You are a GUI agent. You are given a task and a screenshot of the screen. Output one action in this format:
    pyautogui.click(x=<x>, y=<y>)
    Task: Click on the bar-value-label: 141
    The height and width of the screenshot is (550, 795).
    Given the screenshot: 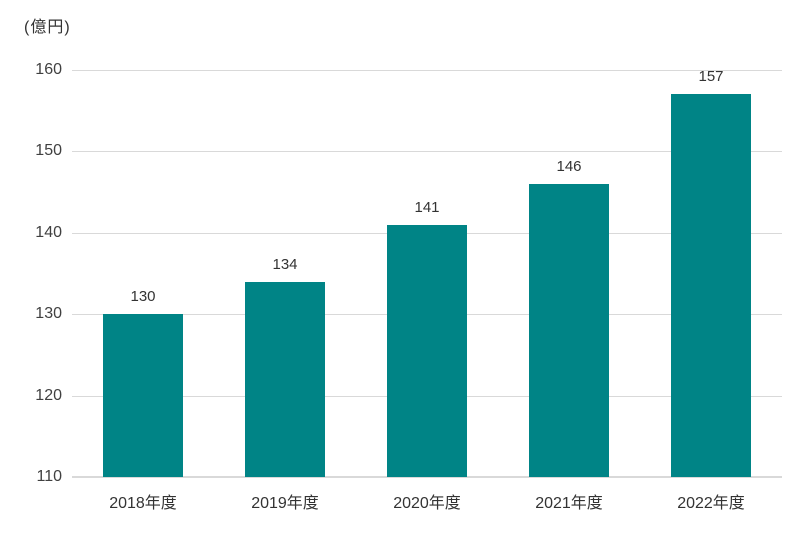 What is the action you would take?
    pyautogui.click(x=427, y=207)
    